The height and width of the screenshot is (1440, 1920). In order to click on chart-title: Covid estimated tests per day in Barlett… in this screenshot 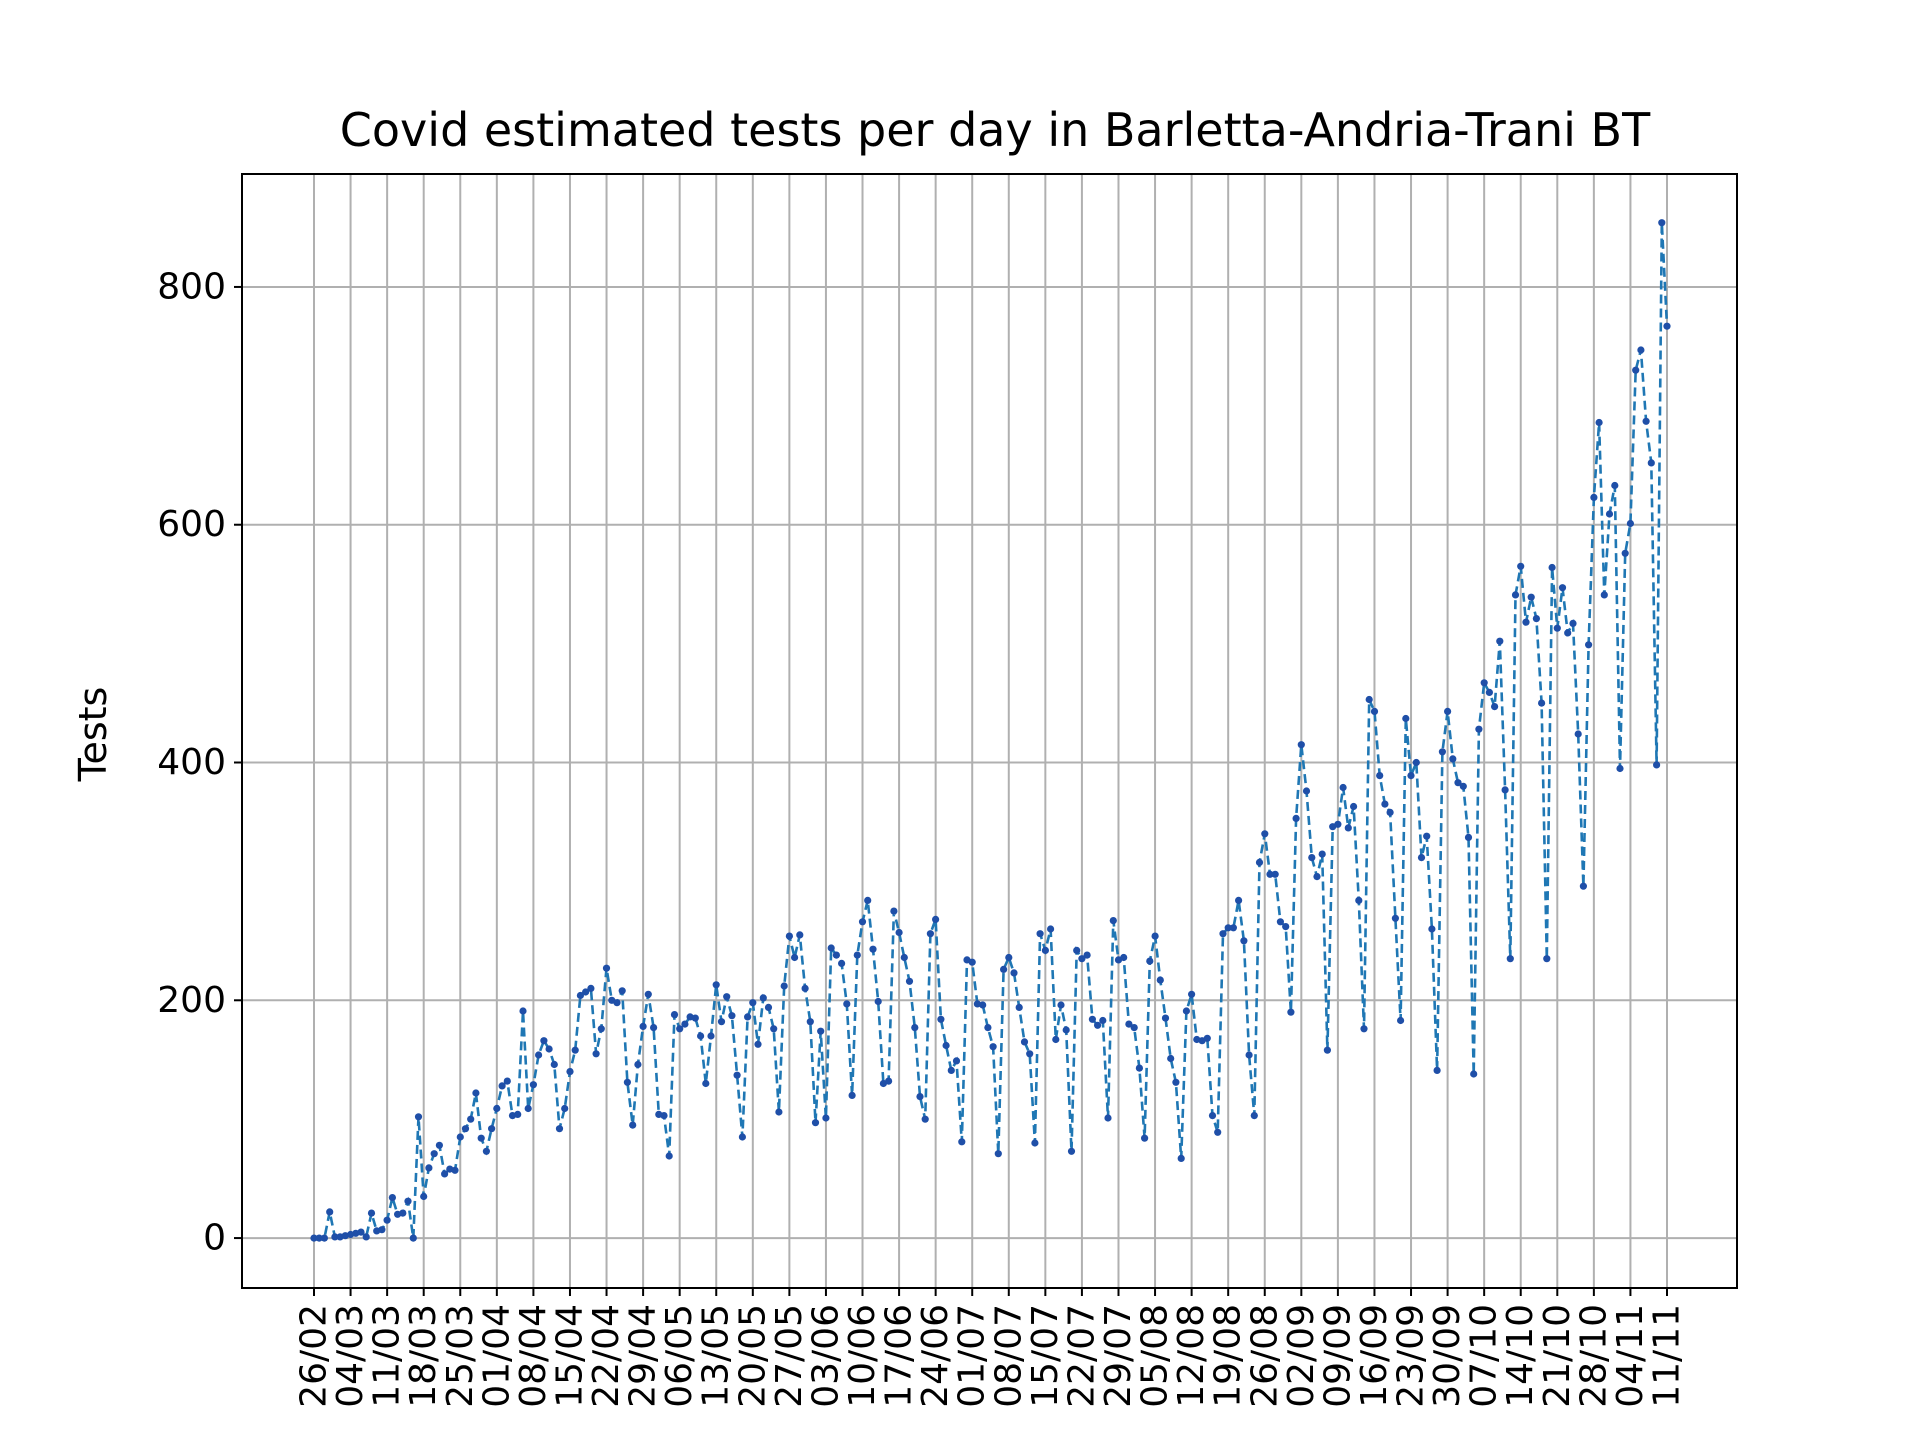, I will do `click(995, 130)`.